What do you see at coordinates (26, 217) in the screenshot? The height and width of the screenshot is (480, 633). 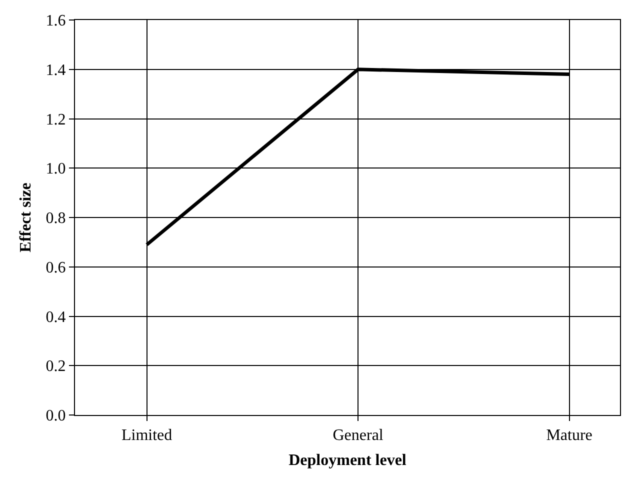 I see `y-axis-title: Effect size` at bounding box center [26, 217].